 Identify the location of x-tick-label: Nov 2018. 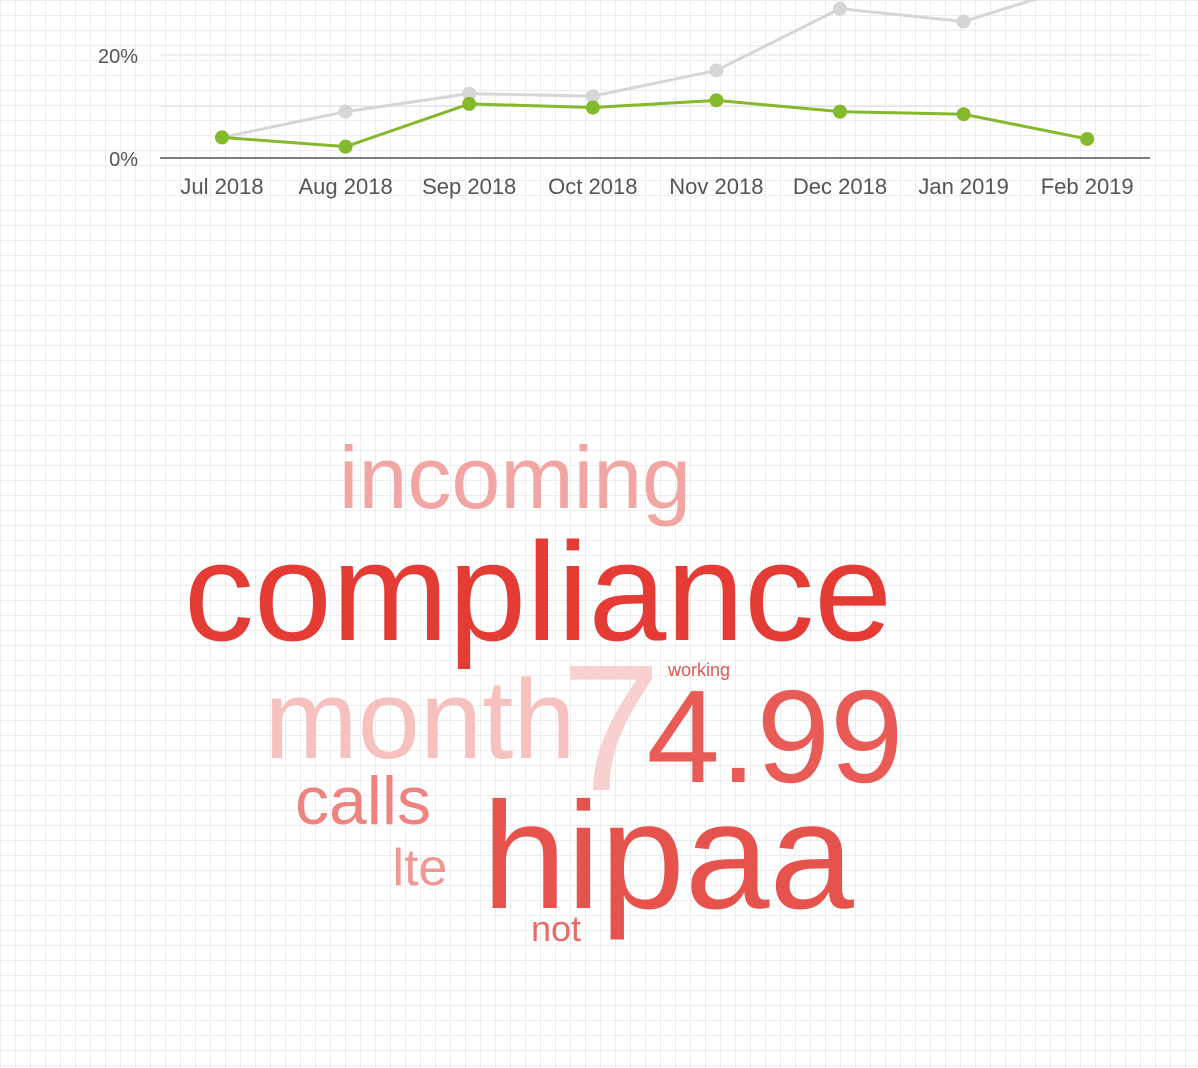
(716, 186).